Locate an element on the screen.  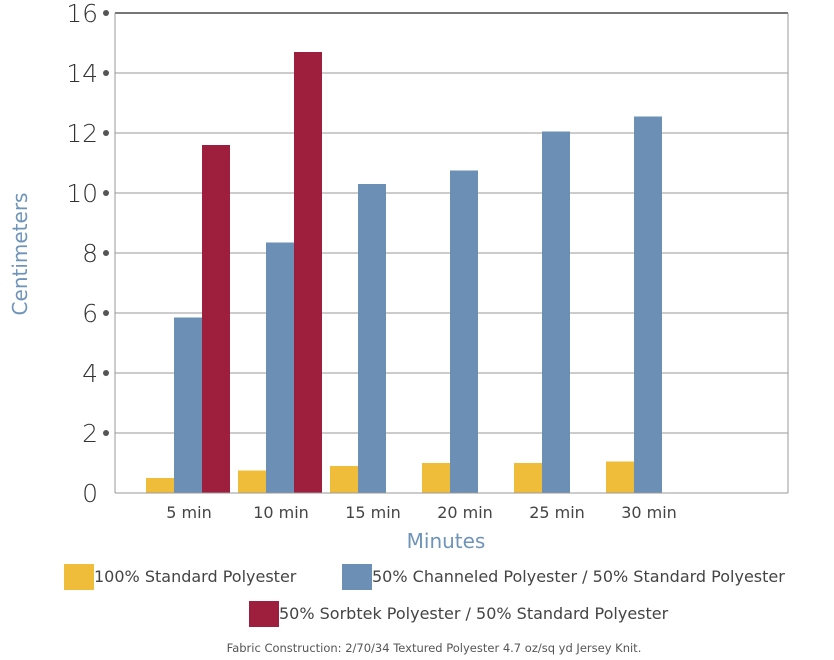
x-tick-label: 30 min is located at coordinates (649, 512).